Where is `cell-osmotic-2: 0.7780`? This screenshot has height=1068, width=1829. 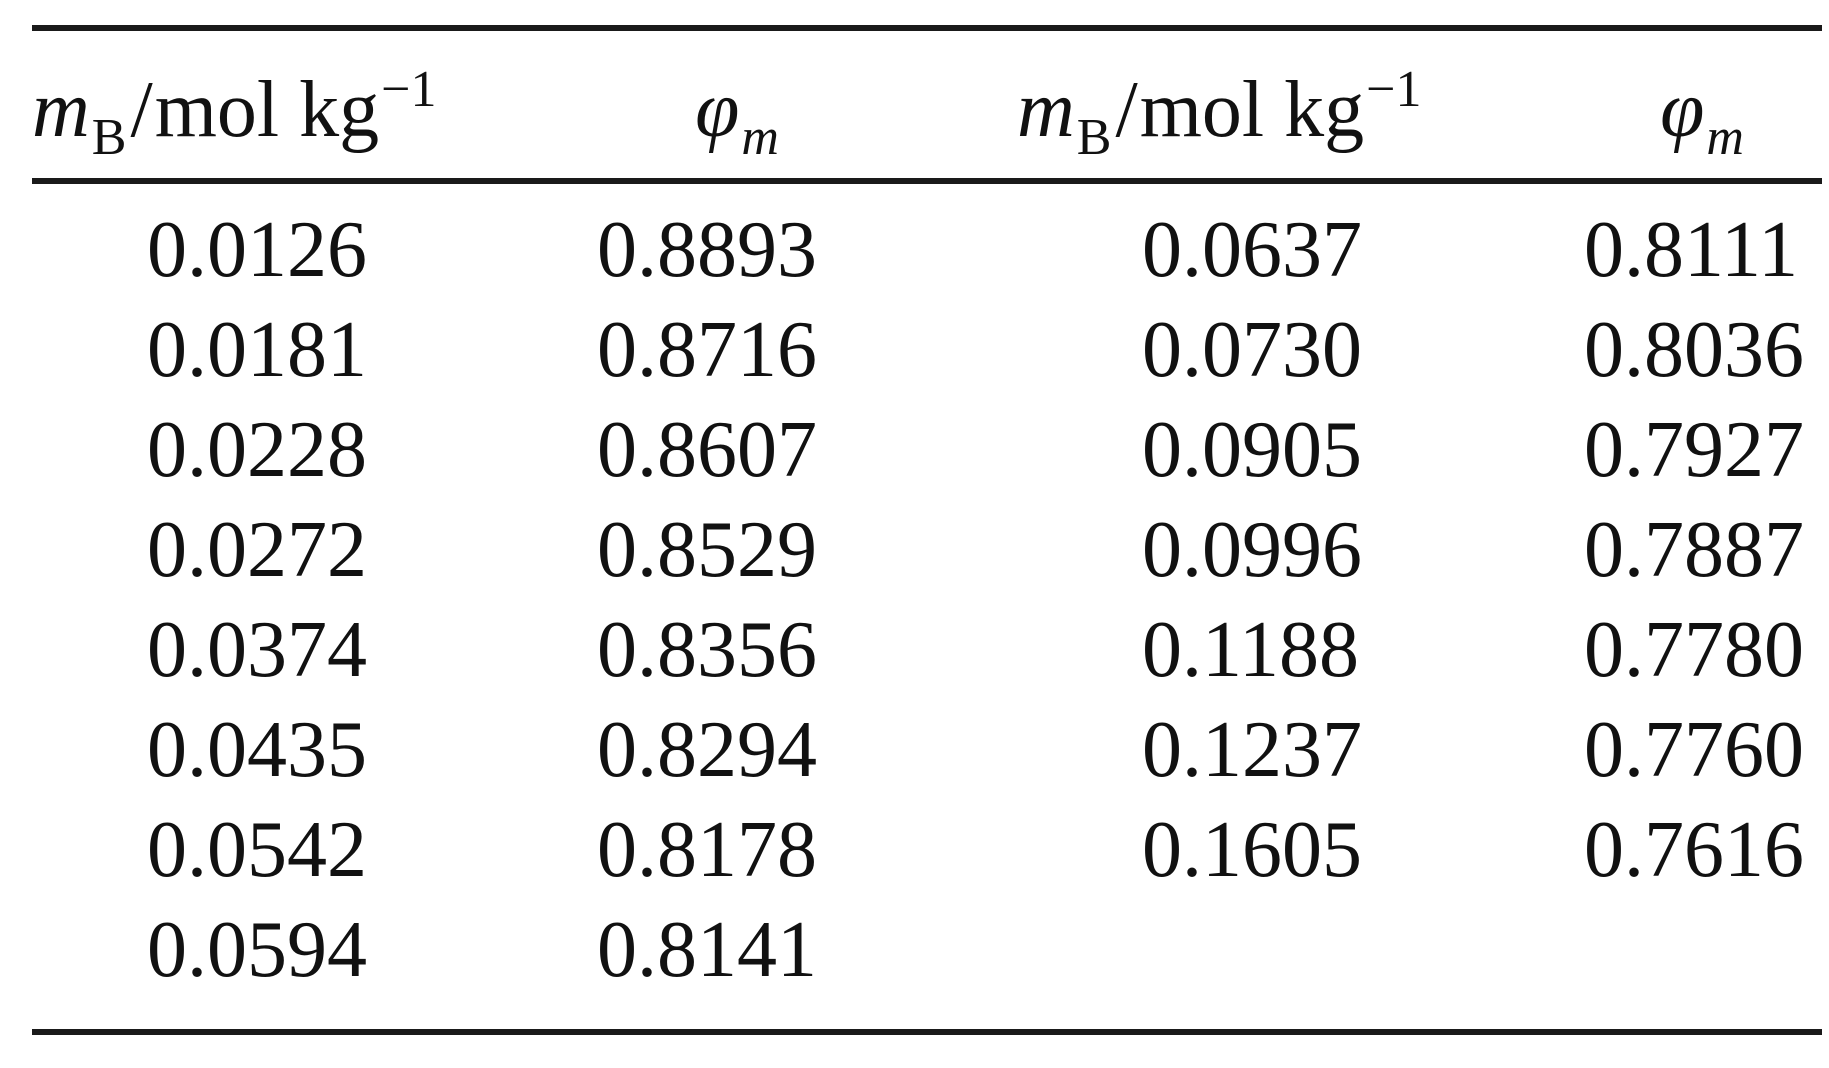 cell-osmotic-2: 0.7780 is located at coordinates (1694, 650).